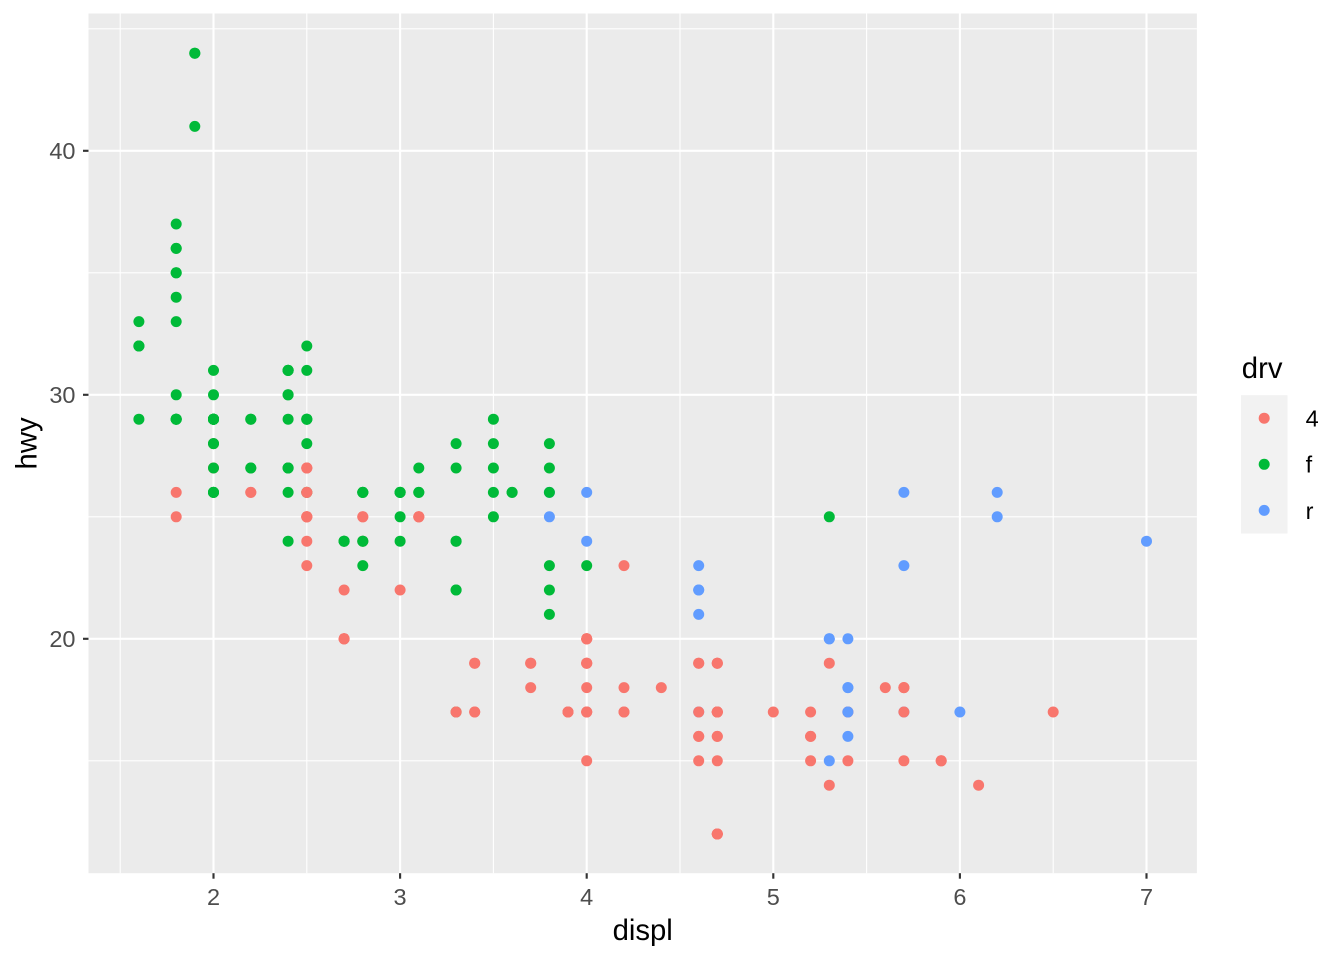  Describe the element at coordinates (213, 897) in the screenshot. I see `svg-text: 2` at that location.